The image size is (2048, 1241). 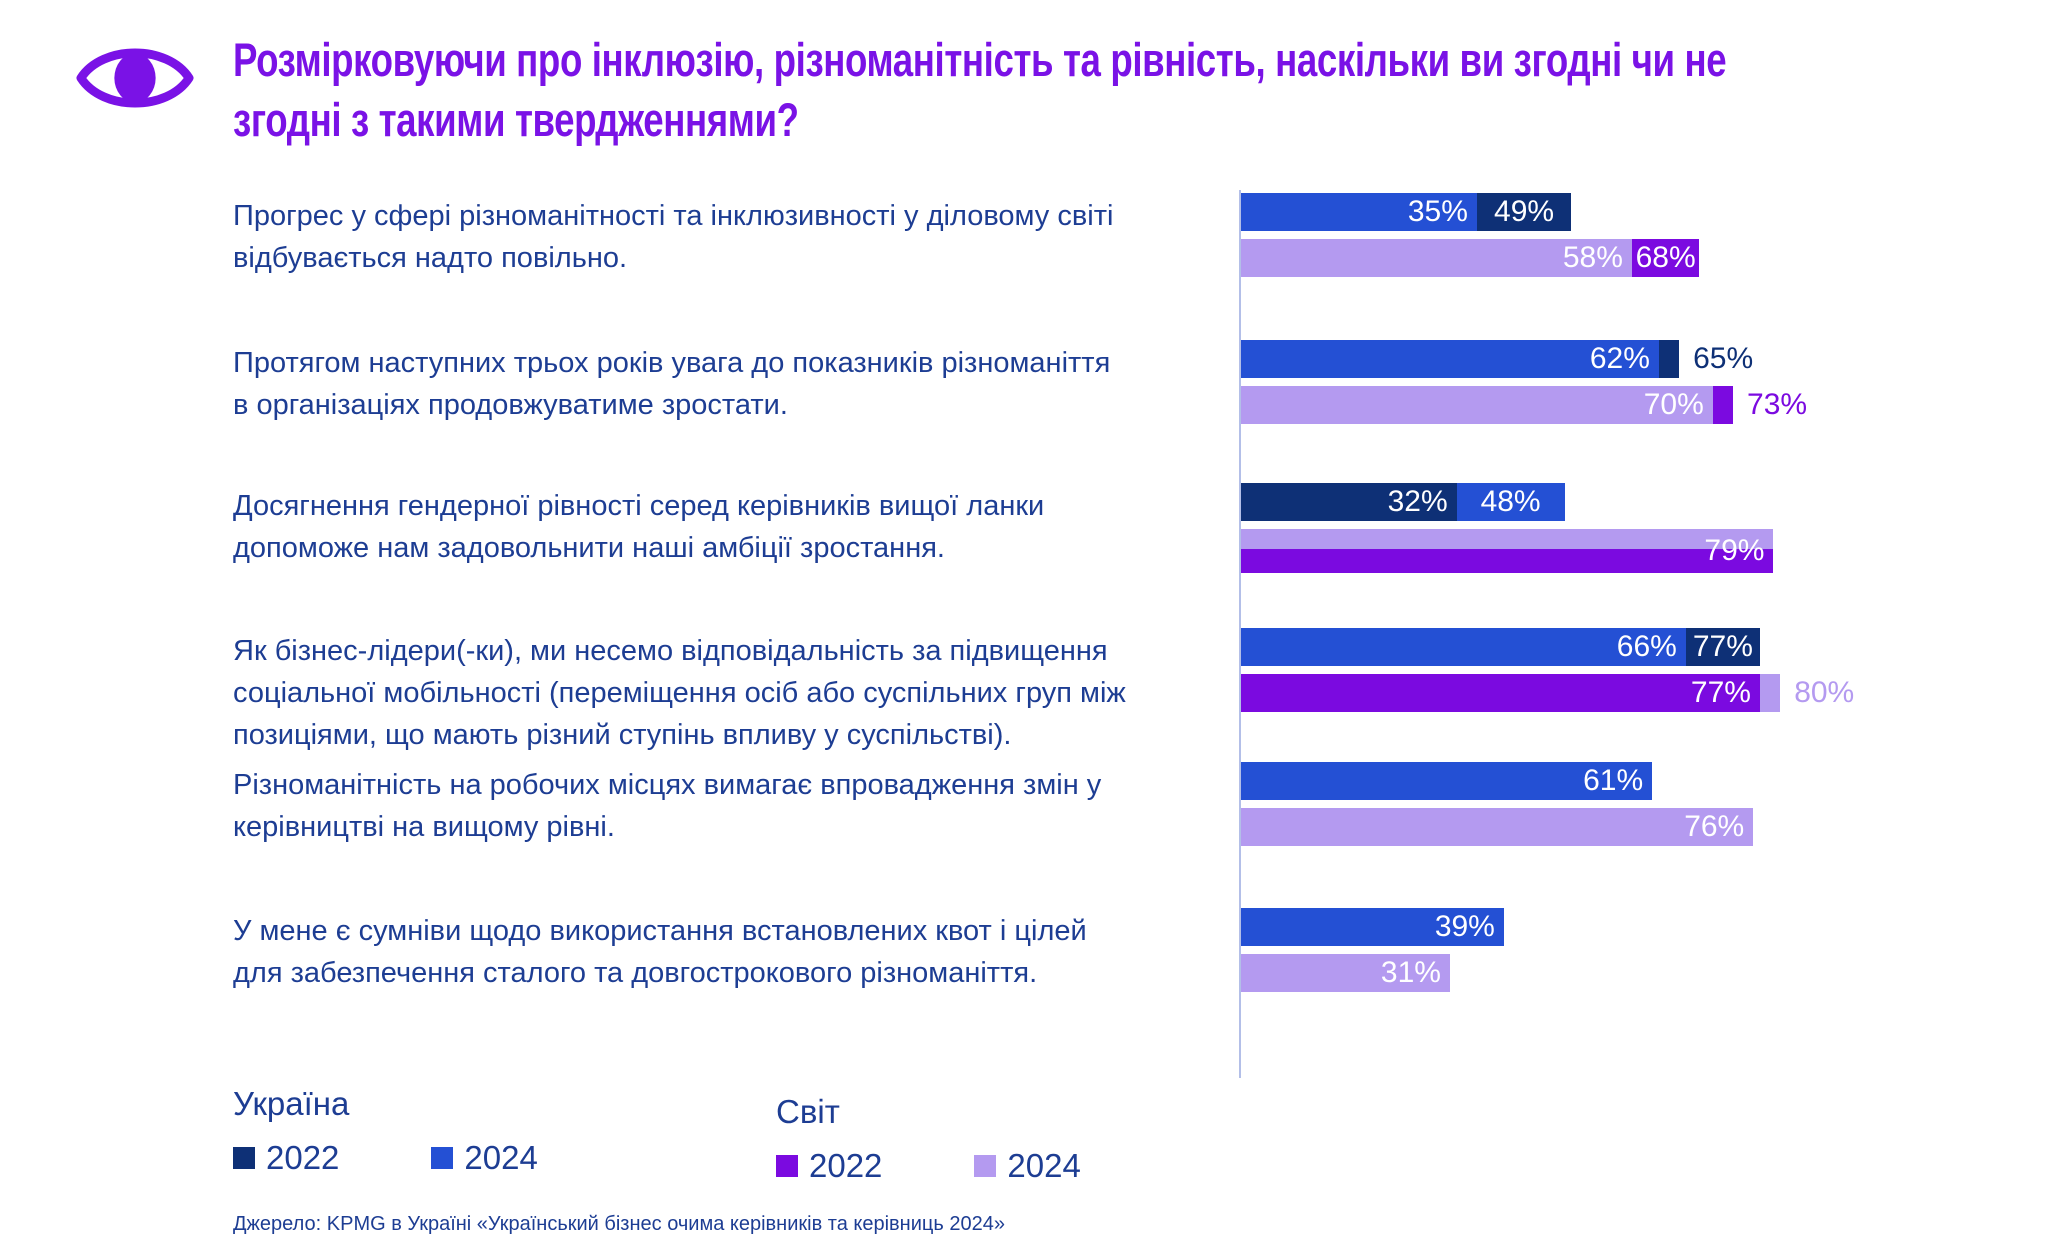 I want to click on world-value-label: 68%, so click(x=1665, y=257).